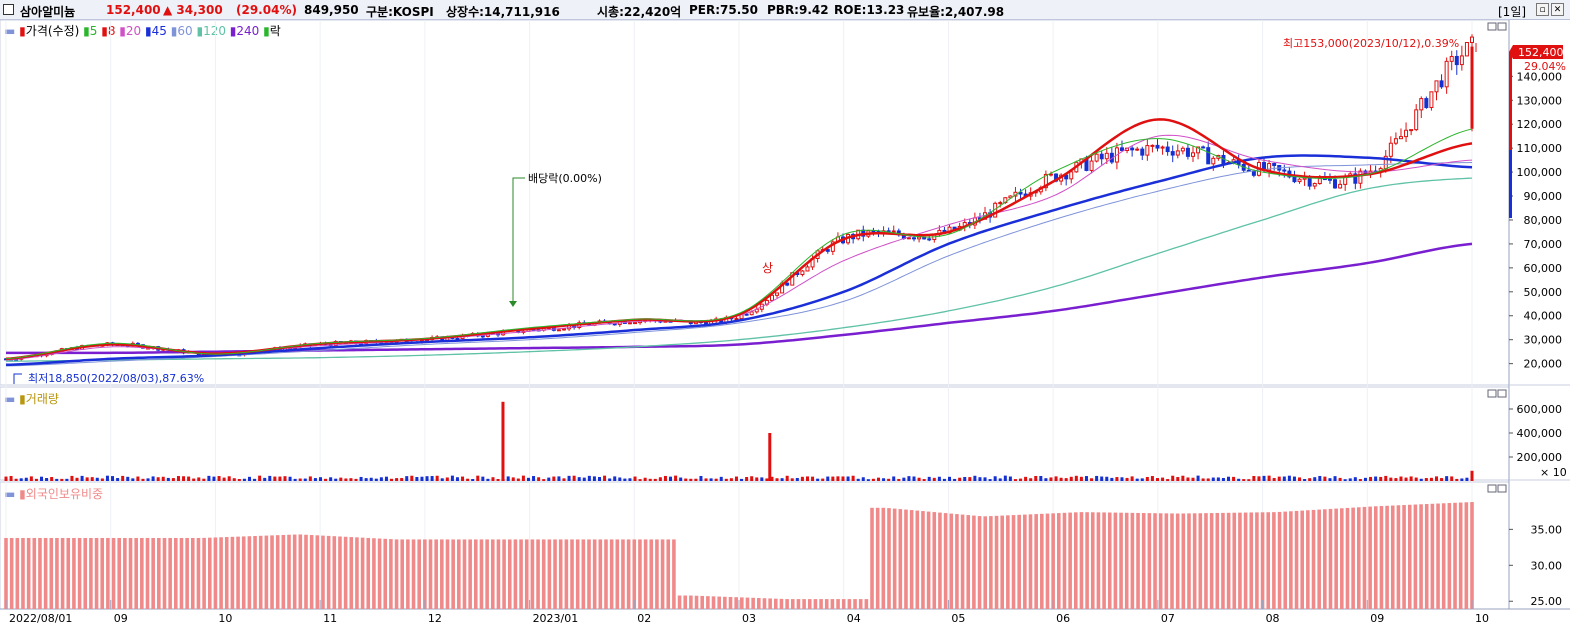  I want to click on last-price-label: 152,400, so click(1541, 52).